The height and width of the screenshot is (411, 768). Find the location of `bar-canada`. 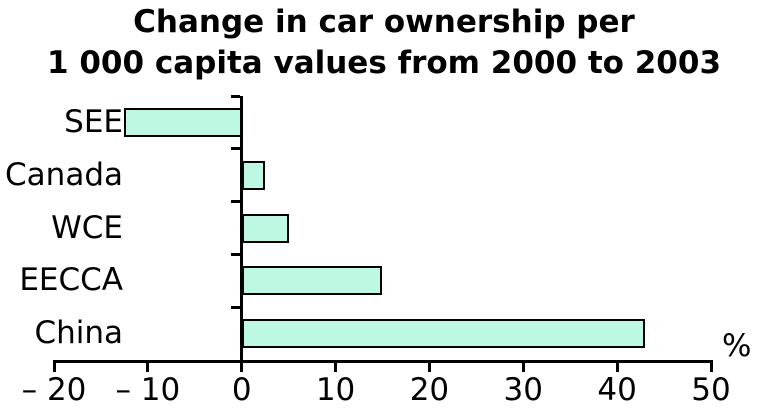

bar-canada is located at coordinates (253, 175).